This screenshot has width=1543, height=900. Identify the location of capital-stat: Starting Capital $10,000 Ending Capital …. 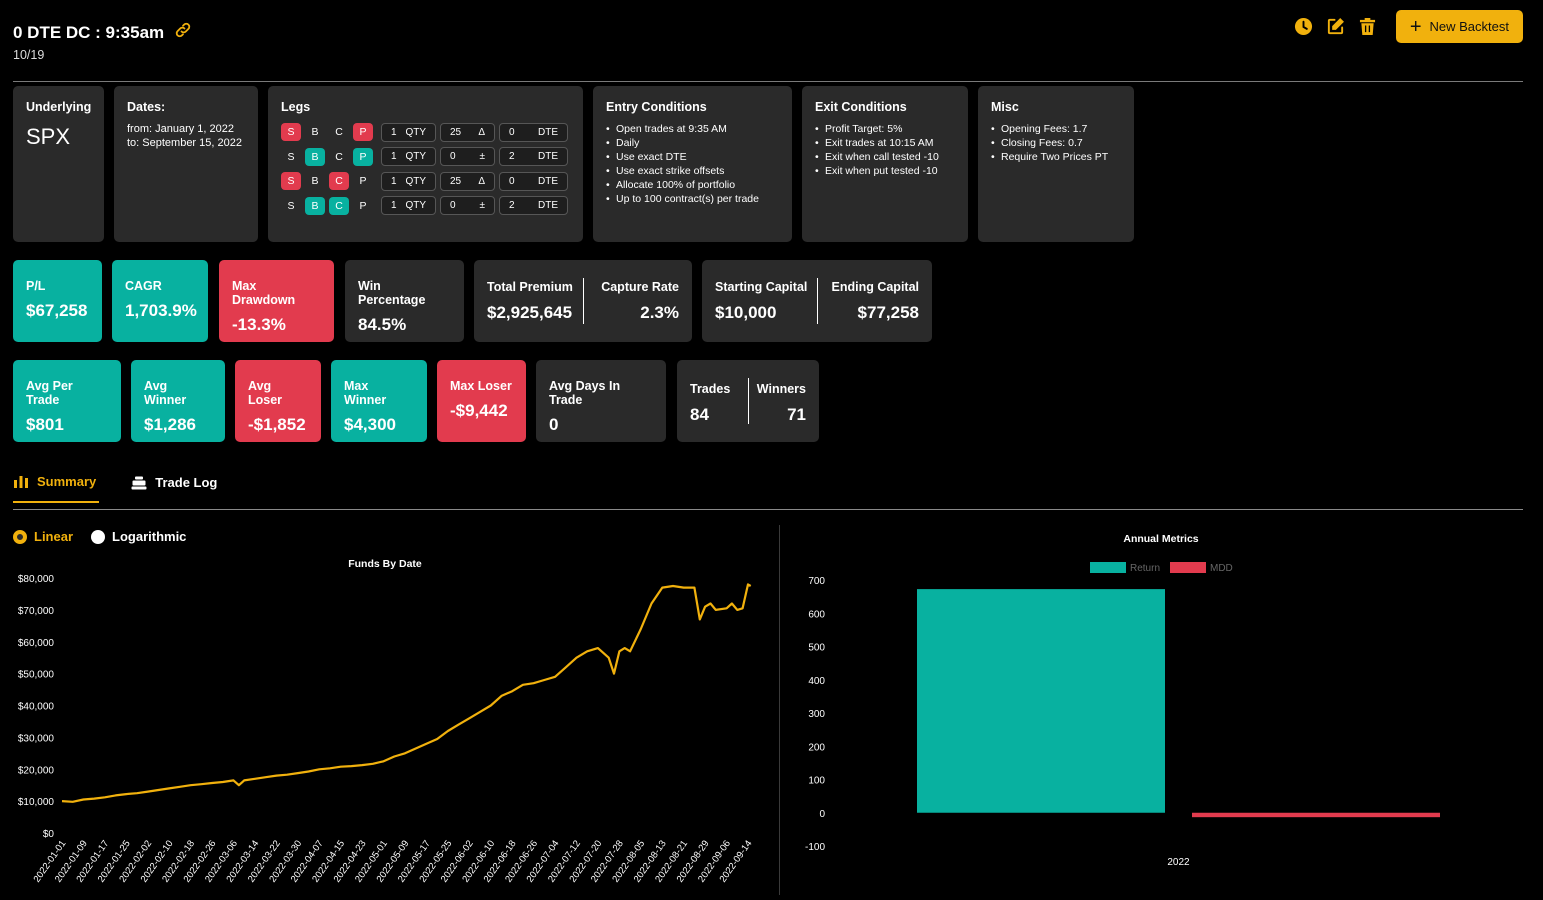
(817, 301).